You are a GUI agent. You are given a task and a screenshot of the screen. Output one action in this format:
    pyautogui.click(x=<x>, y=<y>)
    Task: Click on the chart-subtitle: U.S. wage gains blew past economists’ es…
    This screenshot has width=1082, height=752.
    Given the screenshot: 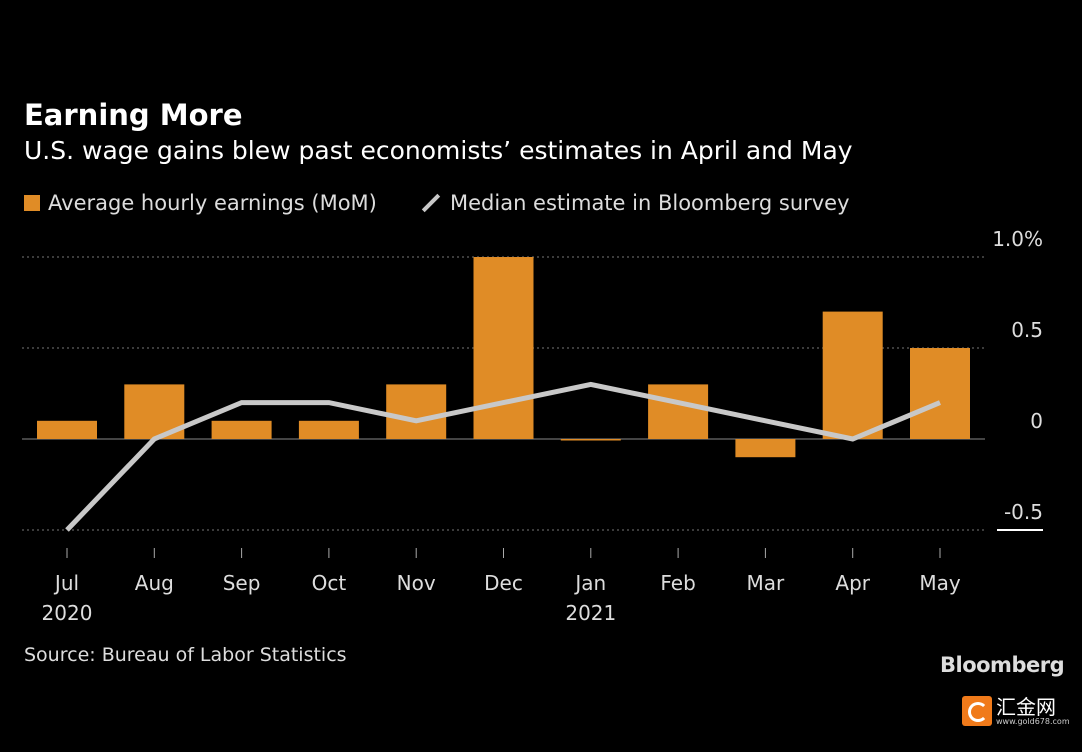 What is the action you would take?
    pyautogui.click(x=438, y=150)
    